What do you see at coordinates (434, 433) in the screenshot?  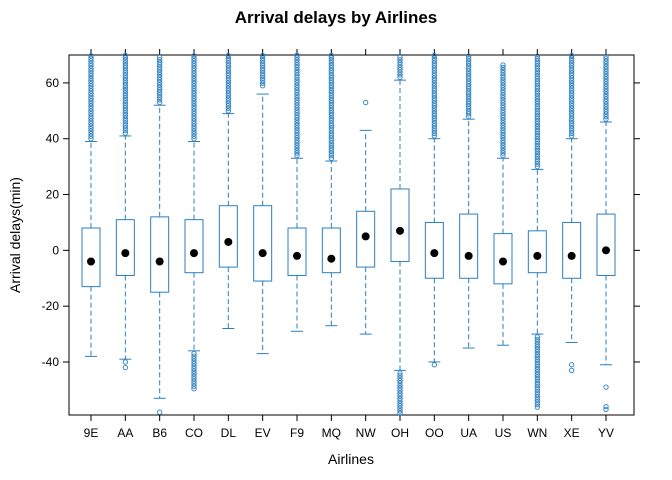 I see `x-tick-label: OO` at bounding box center [434, 433].